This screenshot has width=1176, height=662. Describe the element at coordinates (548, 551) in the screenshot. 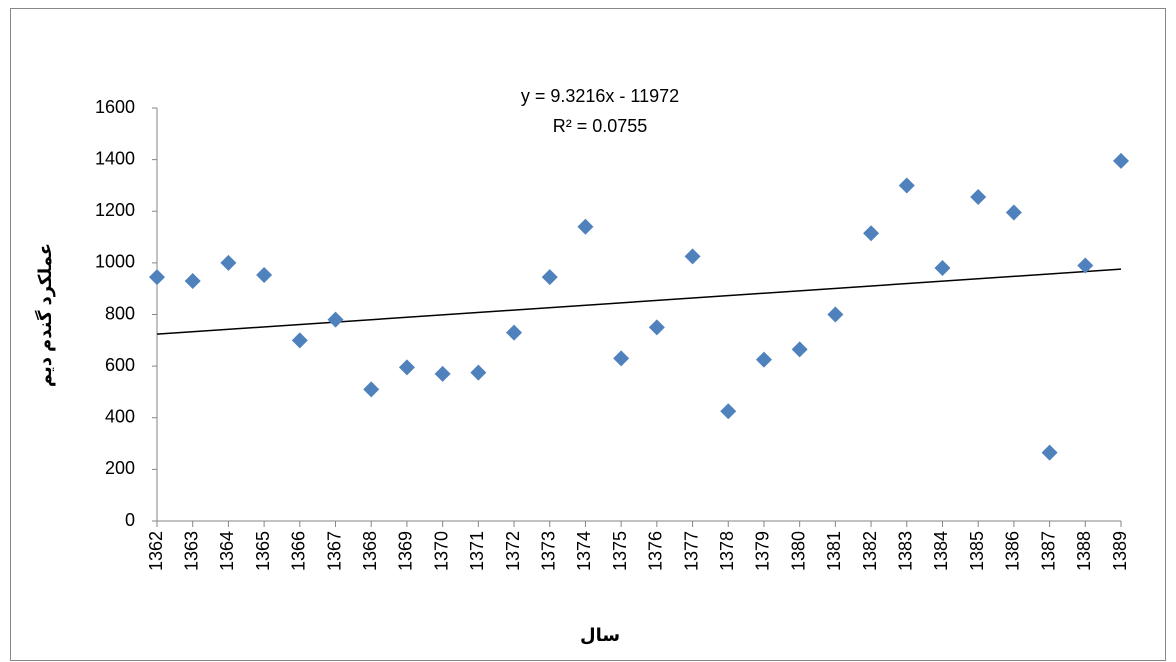

I see `x-tick-label: 1373` at that location.